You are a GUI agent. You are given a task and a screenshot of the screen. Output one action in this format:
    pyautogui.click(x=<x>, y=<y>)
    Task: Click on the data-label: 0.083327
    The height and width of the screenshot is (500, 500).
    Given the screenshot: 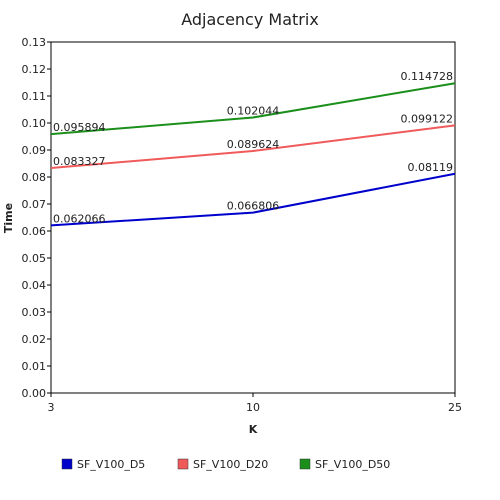 What is the action you would take?
    pyautogui.click(x=79, y=161)
    